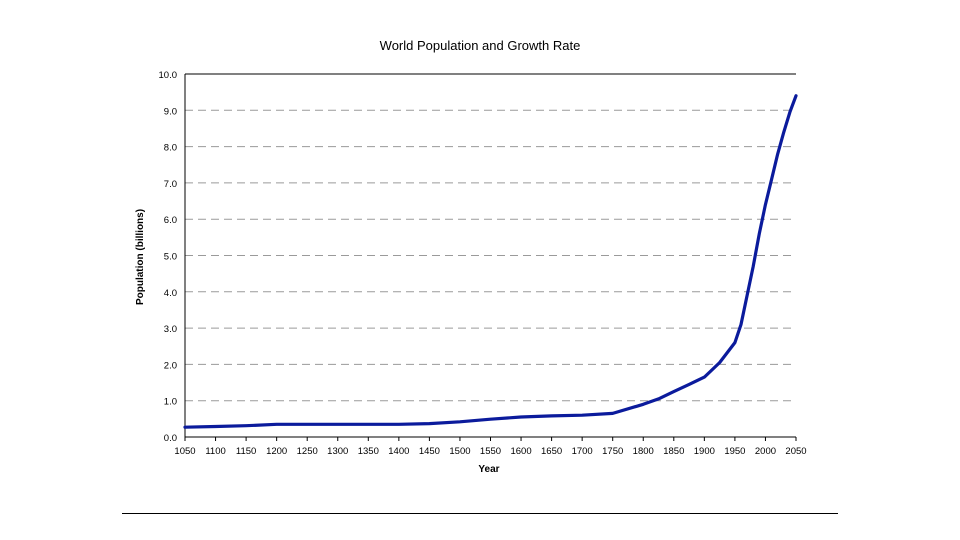 This screenshot has width=960, height=540. What do you see at coordinates (520, 451) in the screenshot?
I see `x-tick-label: 1600` at bounding box center [520, 451].